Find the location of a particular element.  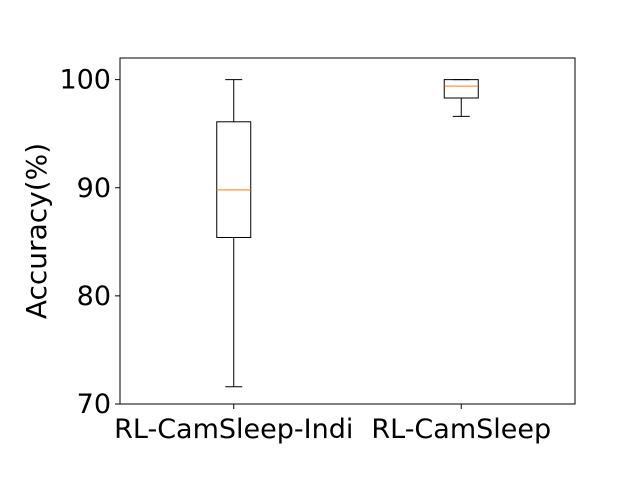

y-axis: 70 80 90 100 is located at coordinates (89, 242).